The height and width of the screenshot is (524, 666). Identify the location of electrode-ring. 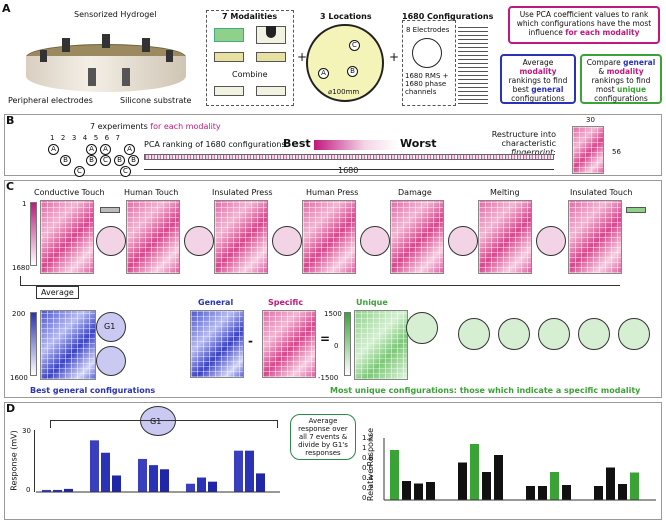
(427, 53).